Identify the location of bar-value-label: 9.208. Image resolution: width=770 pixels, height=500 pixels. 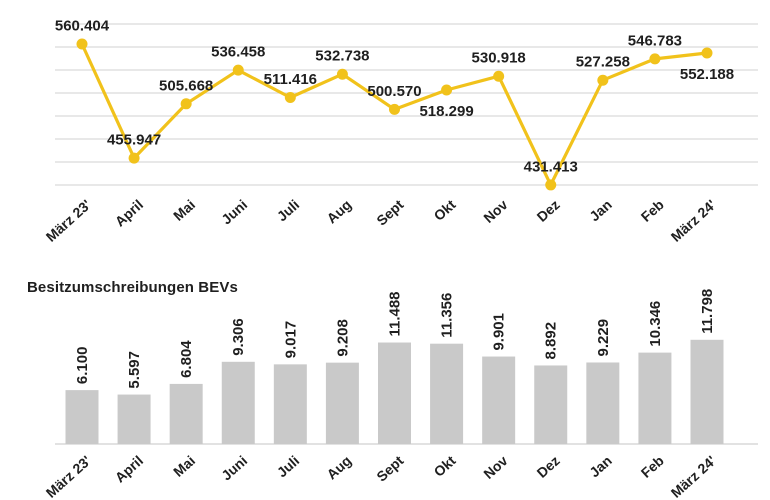
(342, 338).